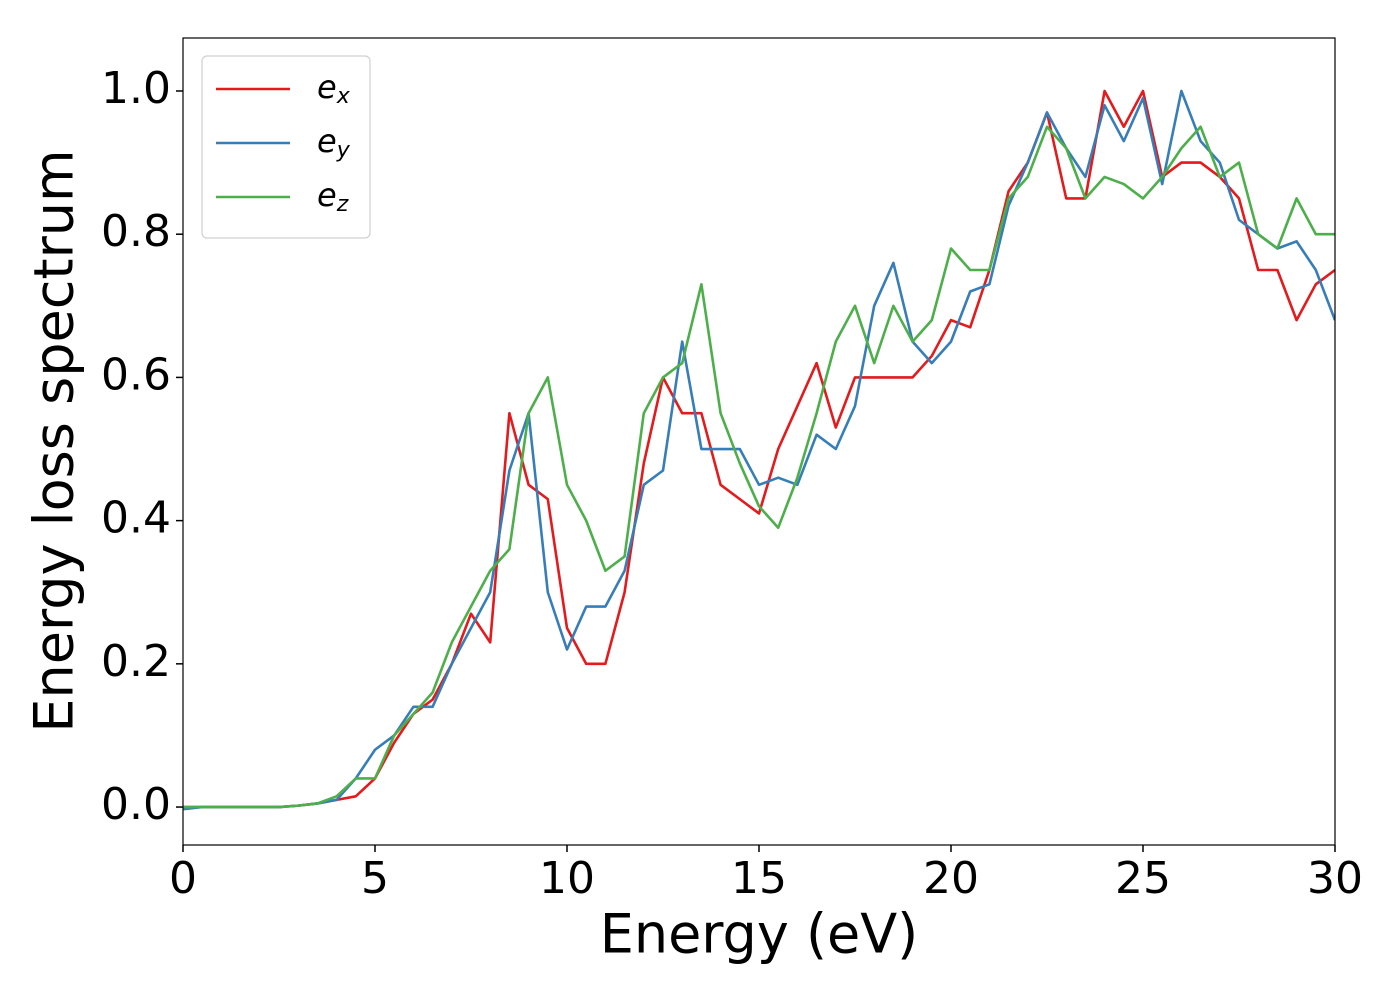 The height and width of the screenshot is (1000, 1400). I want to click on x-tick-label: 5, so click(375, 878).